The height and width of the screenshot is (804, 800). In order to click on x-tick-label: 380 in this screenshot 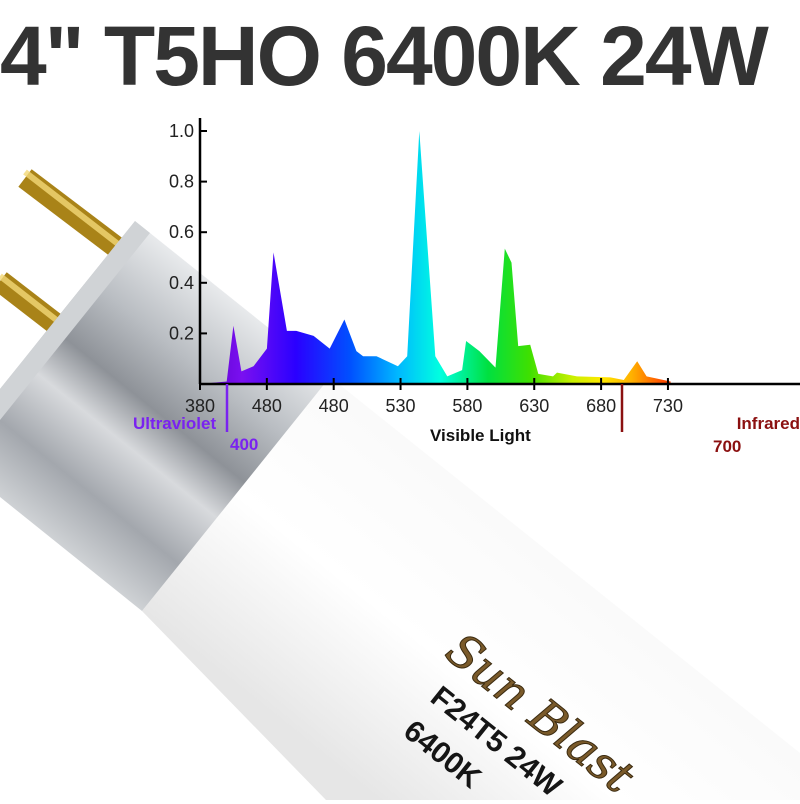, I will do `click(200, 406)`.